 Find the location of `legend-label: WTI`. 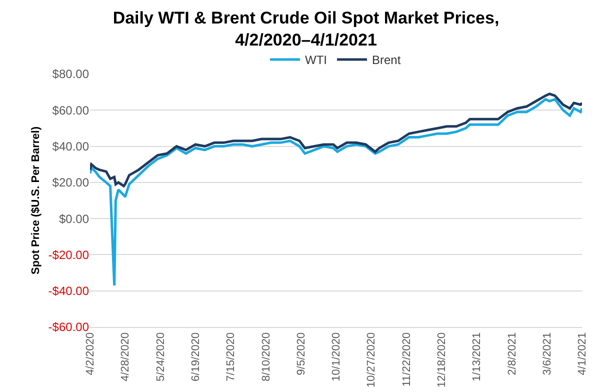

legend-label: WTI is located at coordinates (316, 60).